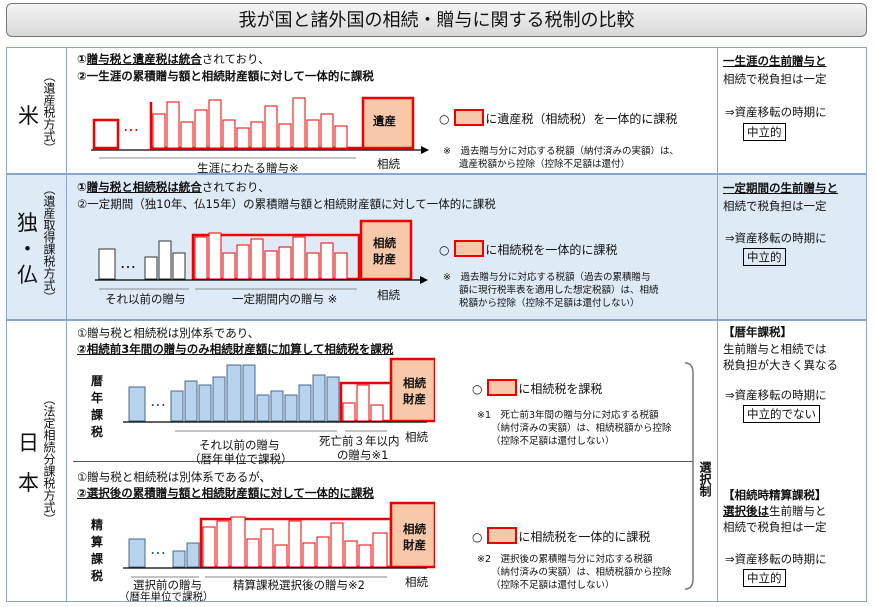 The image size is (875, 607). What do you see at coordinates (225, 76) in the screenshot?
I see `us-line2: ②一生涯の累積贈与額と相続財産額に対して一体的に課税` at bounding box center [225, 76].